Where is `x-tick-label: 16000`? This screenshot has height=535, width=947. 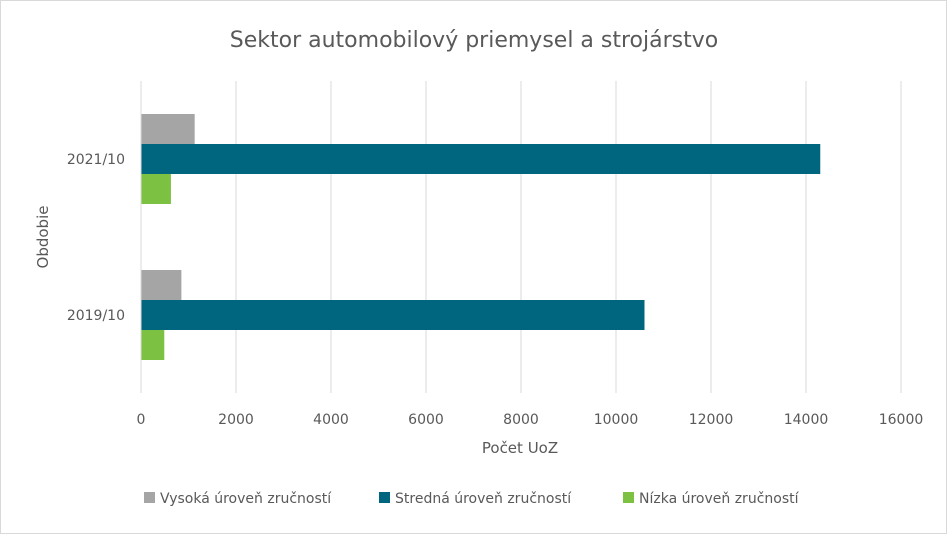
x-tick-label: 16000 is located at coordinates (901, 420).